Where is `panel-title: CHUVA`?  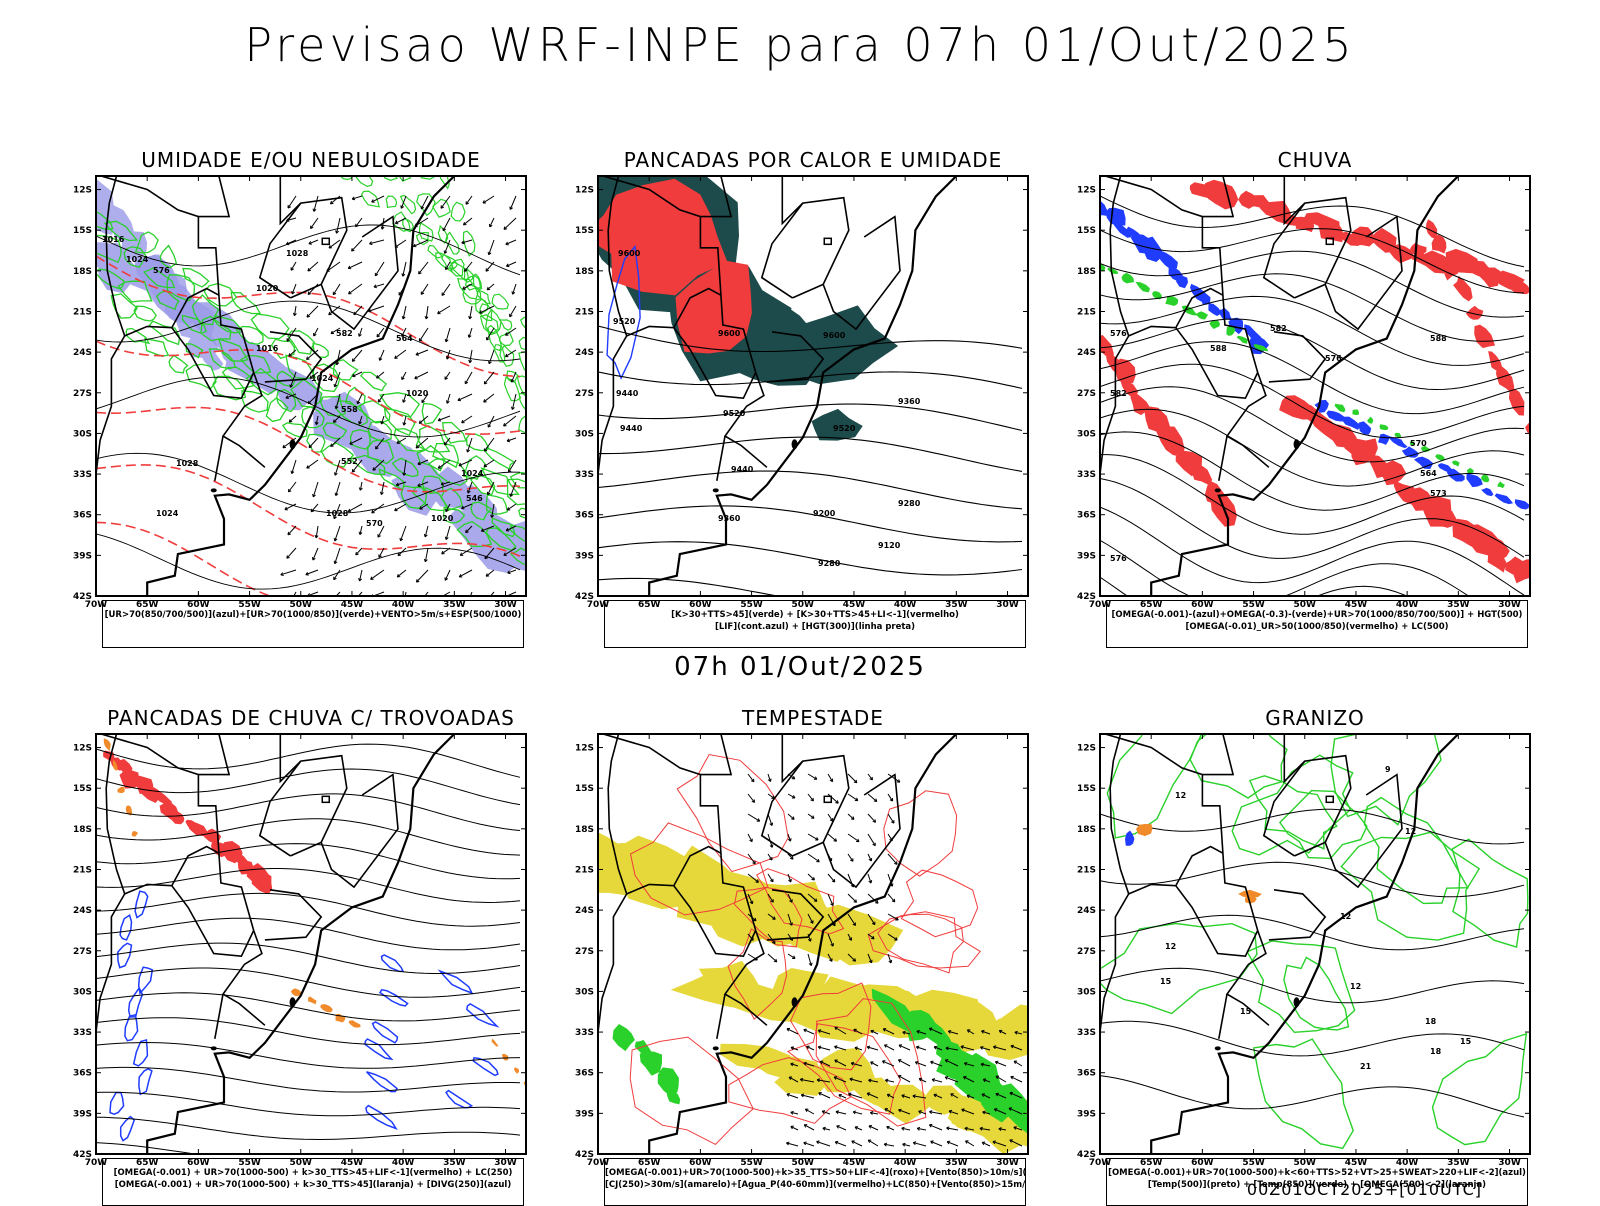 panel-title: CHUVA is located at coordinates (1315, 160).